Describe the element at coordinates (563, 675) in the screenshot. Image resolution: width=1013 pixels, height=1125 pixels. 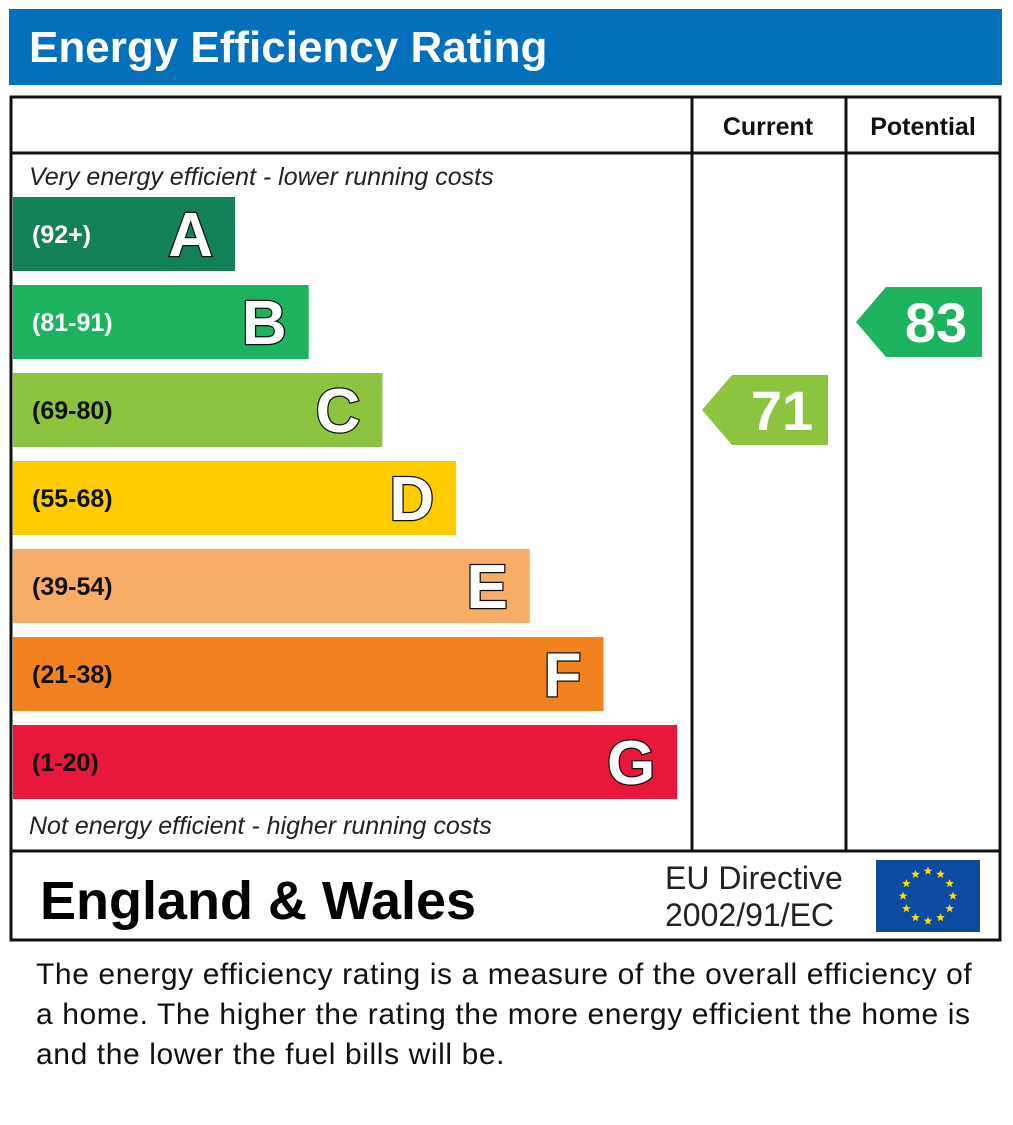
I see `band-f-letter: F` at that location.